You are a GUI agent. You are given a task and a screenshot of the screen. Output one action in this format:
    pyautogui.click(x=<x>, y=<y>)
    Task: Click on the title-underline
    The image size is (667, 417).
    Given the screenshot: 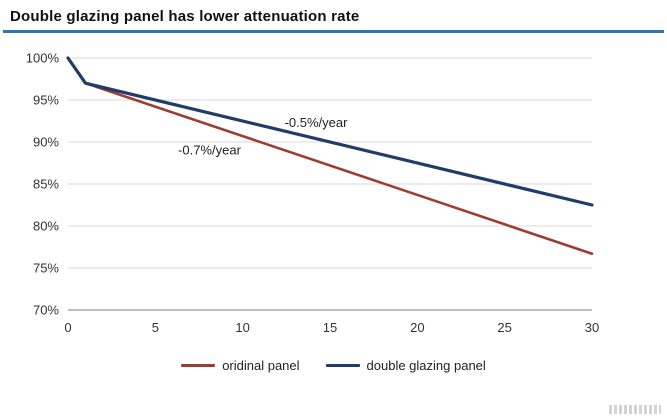 What is the action you would take?
    pyautogui.click(x=333, y=31)
    